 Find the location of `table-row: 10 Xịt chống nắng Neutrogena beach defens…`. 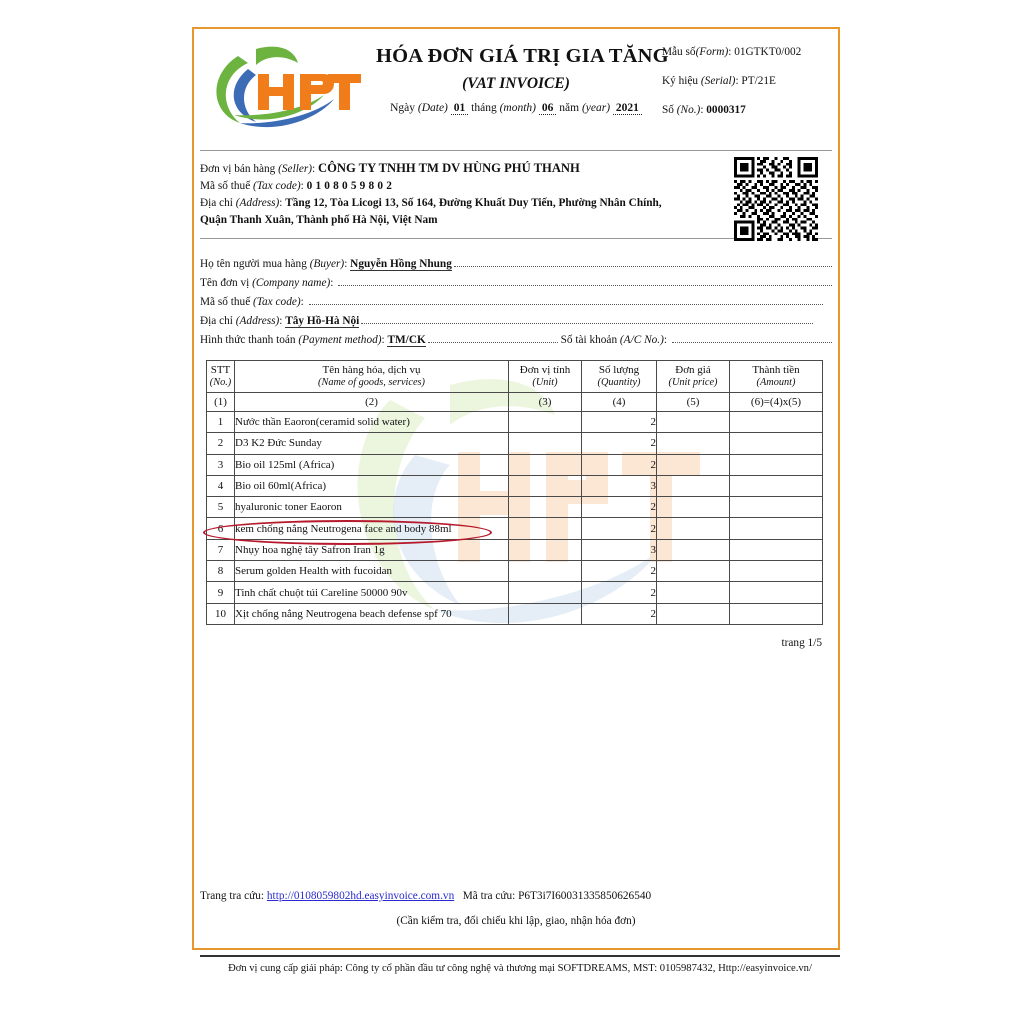

table-row: 10 Xịt chống nắng Neutrogena beach defens… is located at coordinates (514, 613).